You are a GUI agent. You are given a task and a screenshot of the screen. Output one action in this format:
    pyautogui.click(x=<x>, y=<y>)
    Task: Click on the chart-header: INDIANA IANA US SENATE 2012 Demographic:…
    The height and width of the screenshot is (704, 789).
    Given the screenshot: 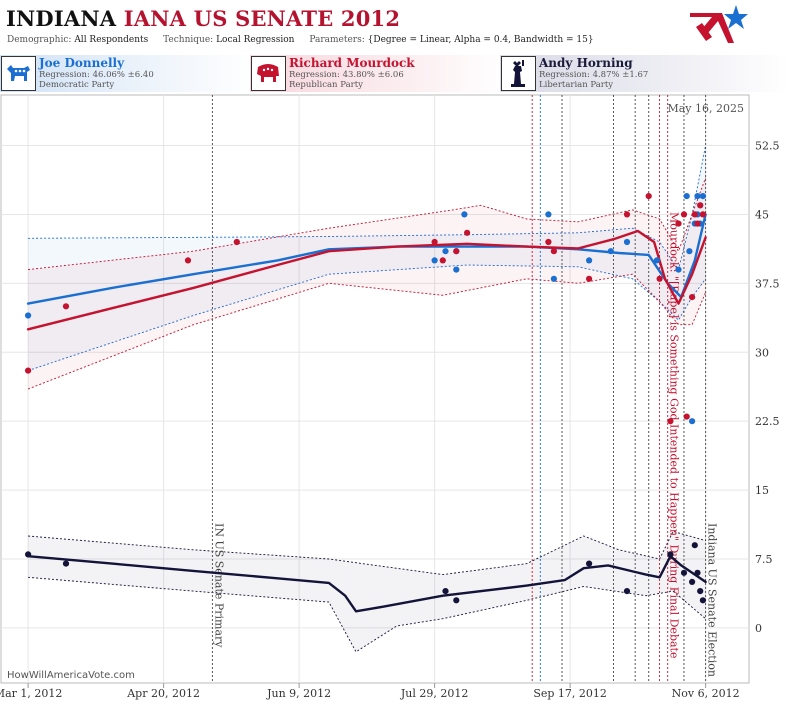 What is the action you would take?
    pyautogui.click(x=394, y=26)
    